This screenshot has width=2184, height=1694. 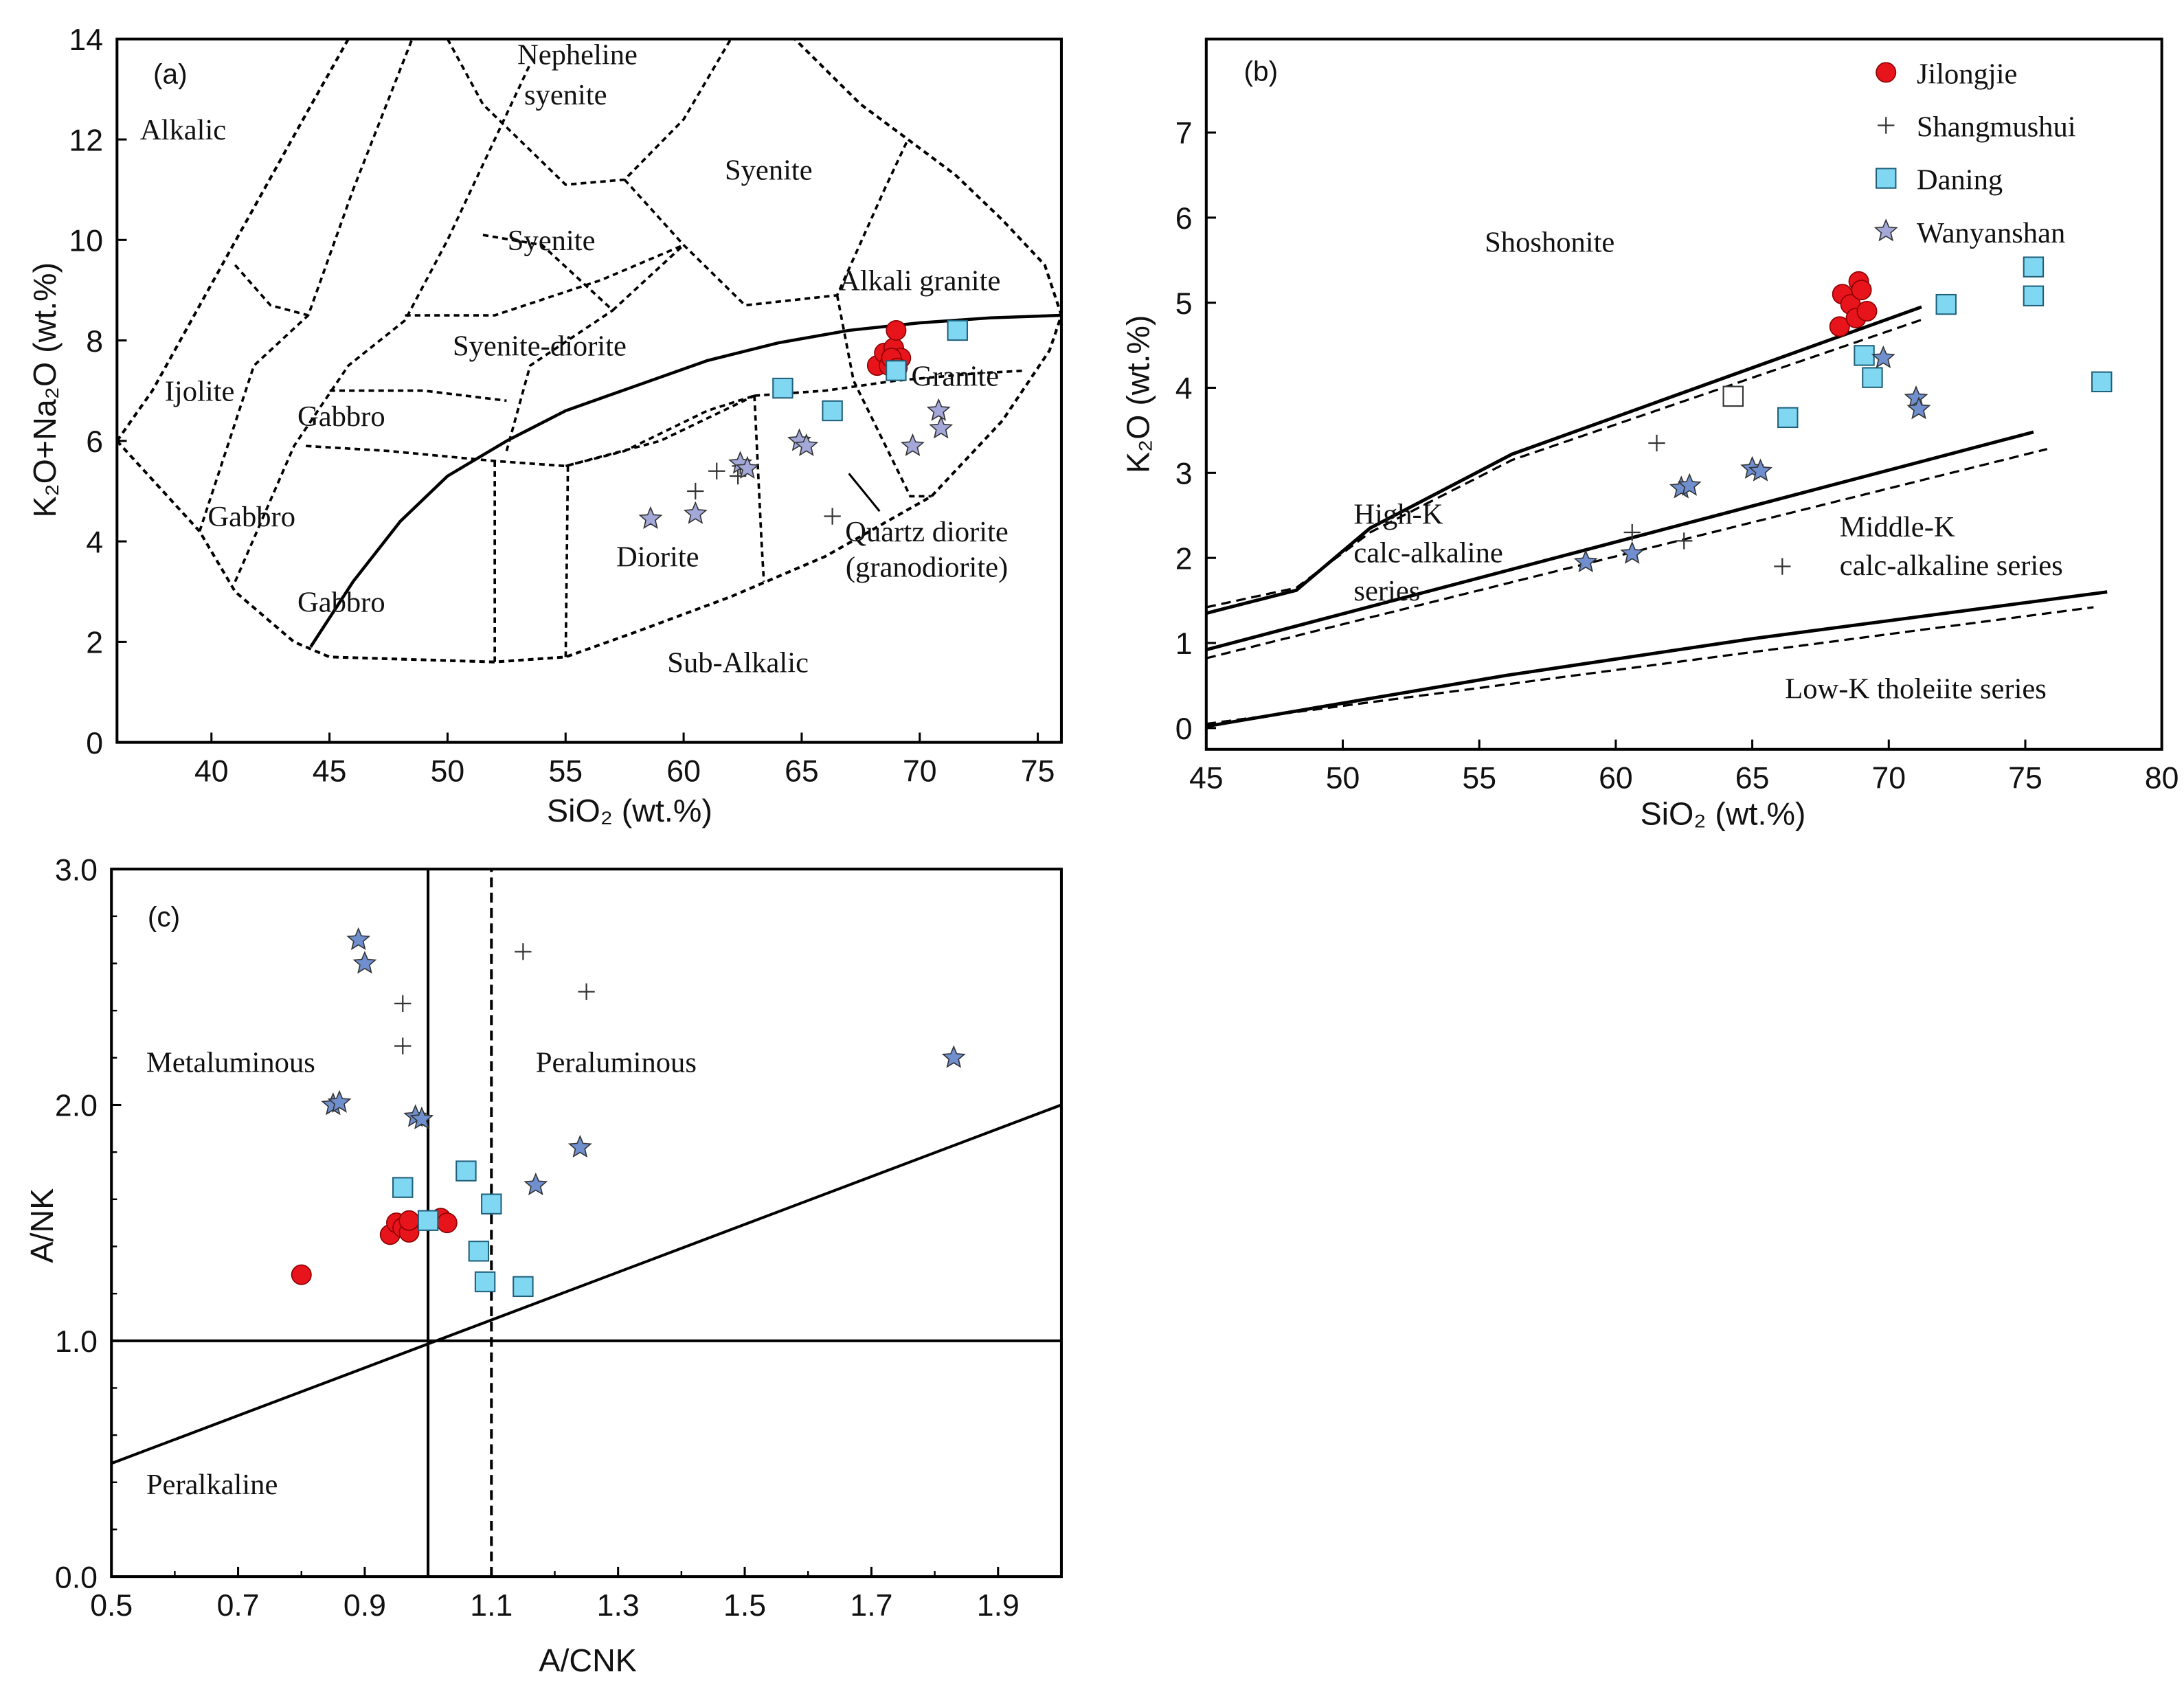 I want to click on field-label: Granite, so click(x=955, y=376).